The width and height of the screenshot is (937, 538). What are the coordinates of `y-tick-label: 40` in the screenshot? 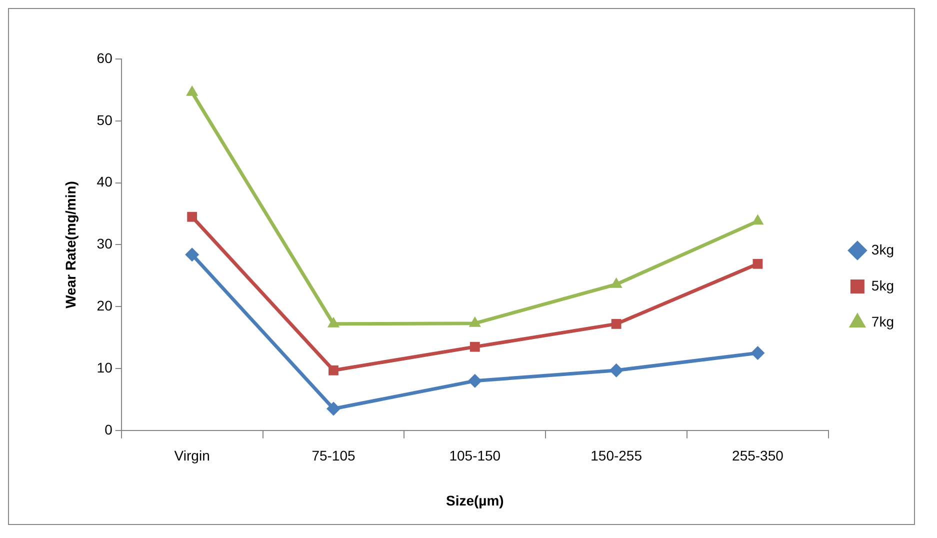 It's located at (104, 182).